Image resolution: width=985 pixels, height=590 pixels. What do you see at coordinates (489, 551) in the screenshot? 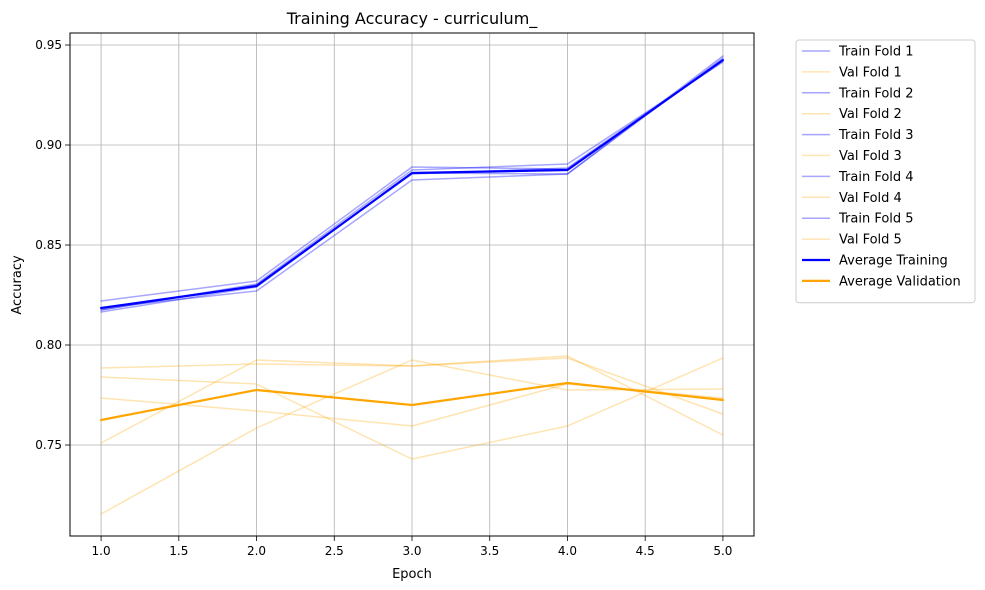
I see `x-tick-label: 3.5` at bounding box center [489, 551].